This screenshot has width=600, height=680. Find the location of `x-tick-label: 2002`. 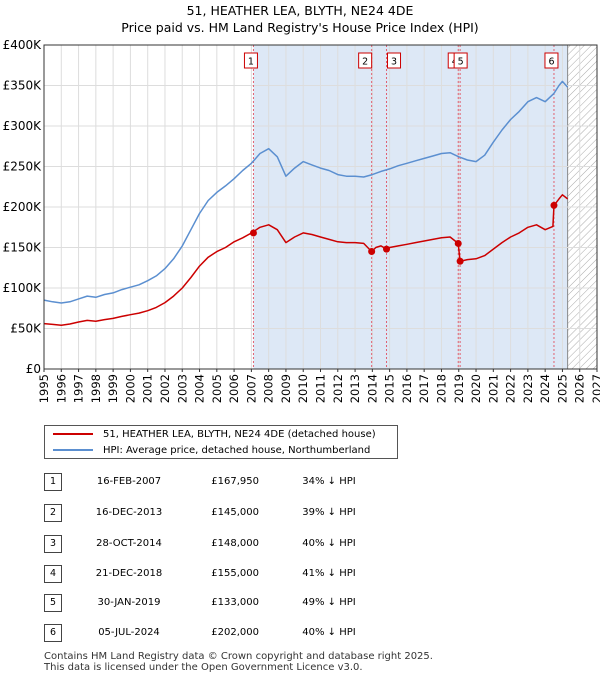

x-tick-label: 2002 is located at coordinates (165, 388).